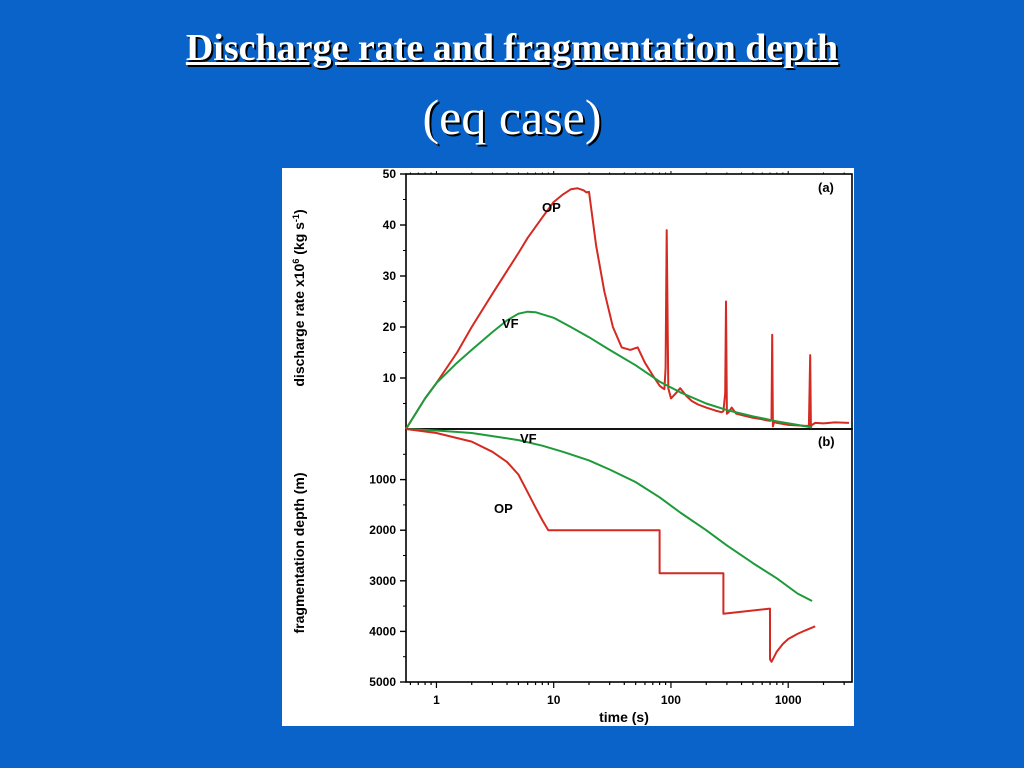 The height and width of the screenshot is (768, 1024). What do you see at coordinates (382, 631) in the screenshot?
I see `ytick-label-b: 4000` at bounding box center [382, 631].